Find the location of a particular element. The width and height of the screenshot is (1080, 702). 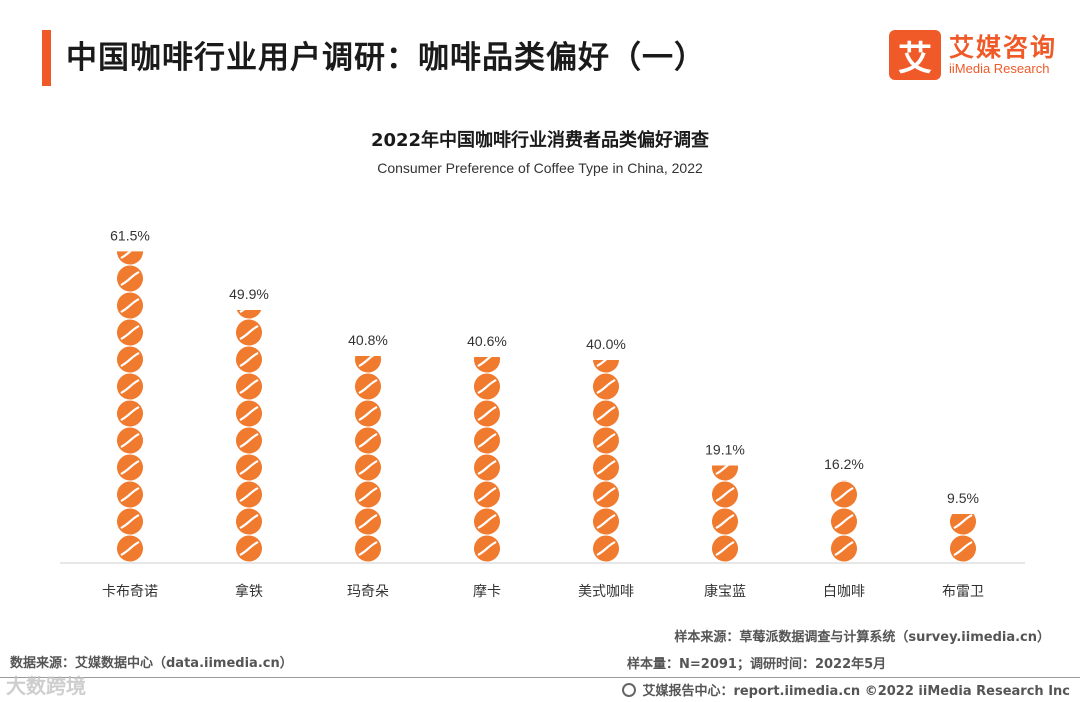

value-label: 61.5% is located at coordinates (130, 235).